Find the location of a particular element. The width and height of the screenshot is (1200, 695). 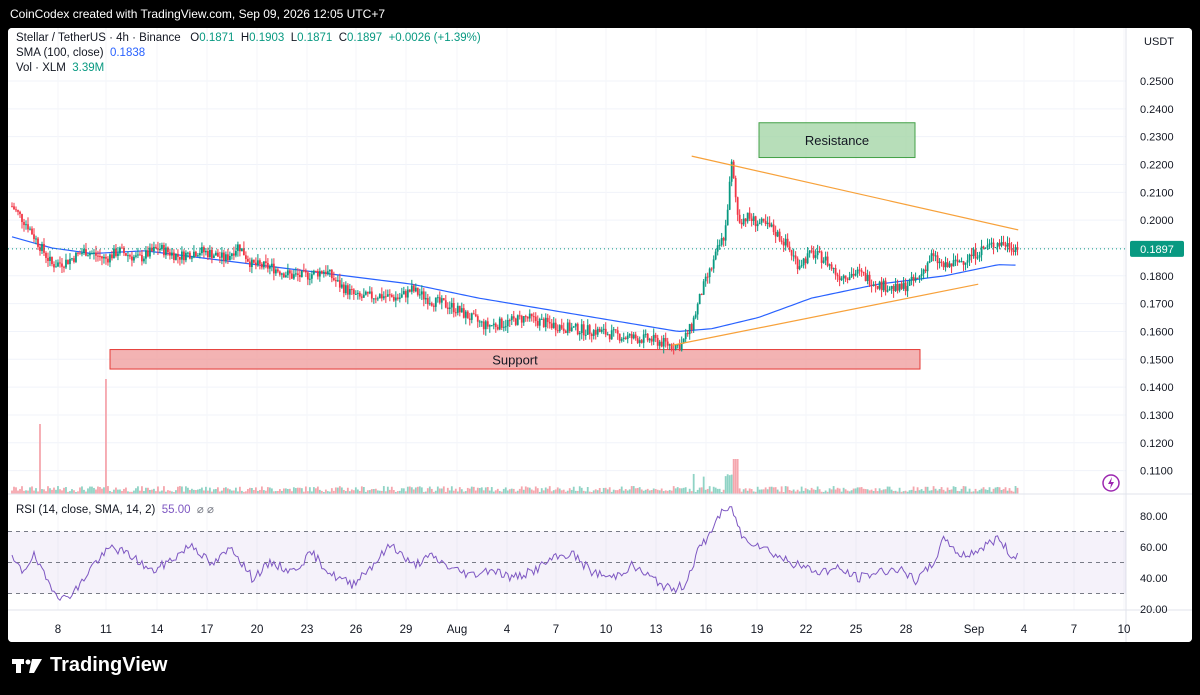

legend-rsi: RSI (14, close, SMA, 14, 2) 55.00 ⌀ ⌀ is located at coordinates (115, 509).